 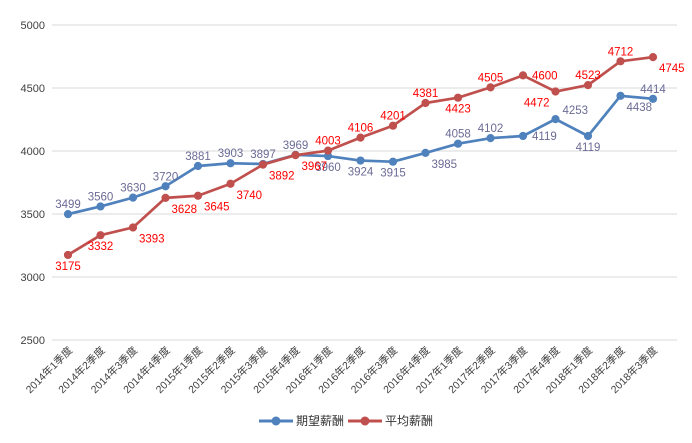 I want to click on data-label: 3175, so click(x=68, y=267).